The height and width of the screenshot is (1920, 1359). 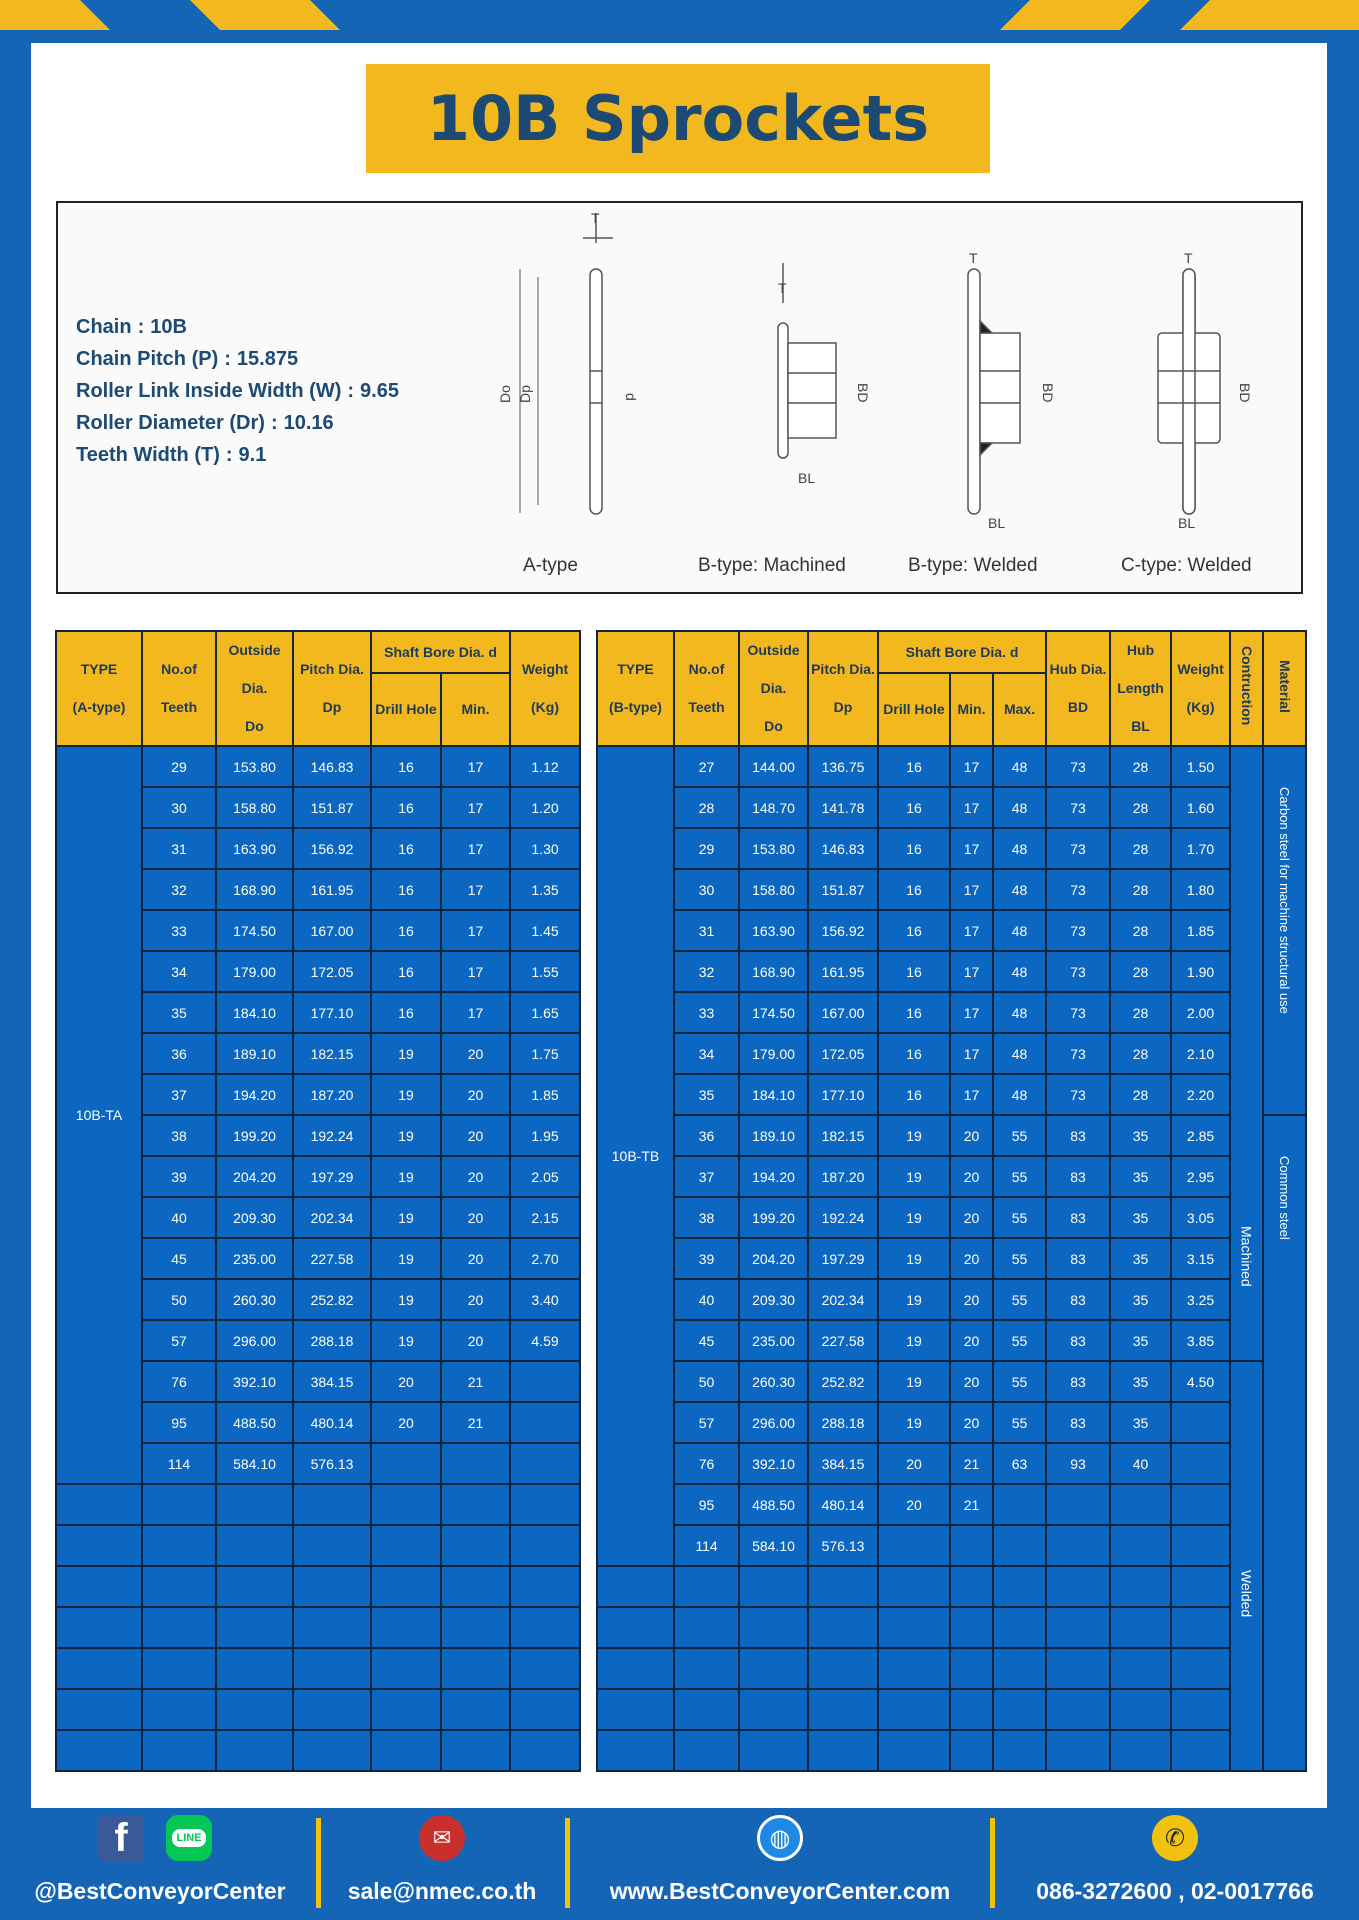 I want to click on cell-hub-length: 28, so click(x=1141, y=1094).